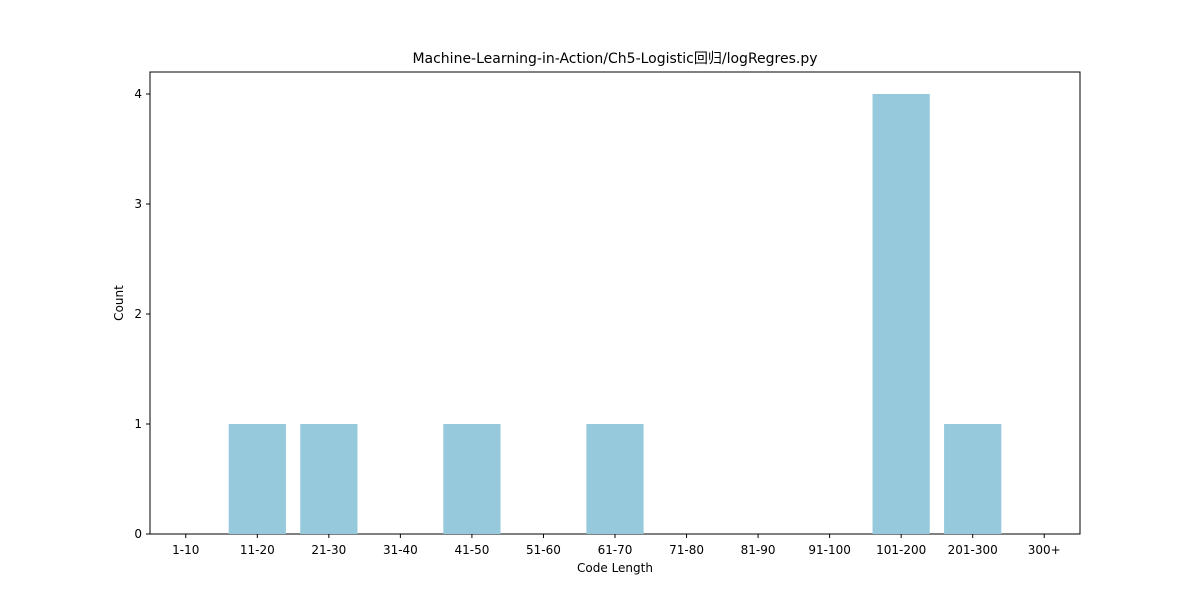 Image resolution: width=1200 pixels, height=604 pixels. Describe the element at coordinates (257, 550) in the screenshot. I see `x-tick-label: 11-20` at that location.